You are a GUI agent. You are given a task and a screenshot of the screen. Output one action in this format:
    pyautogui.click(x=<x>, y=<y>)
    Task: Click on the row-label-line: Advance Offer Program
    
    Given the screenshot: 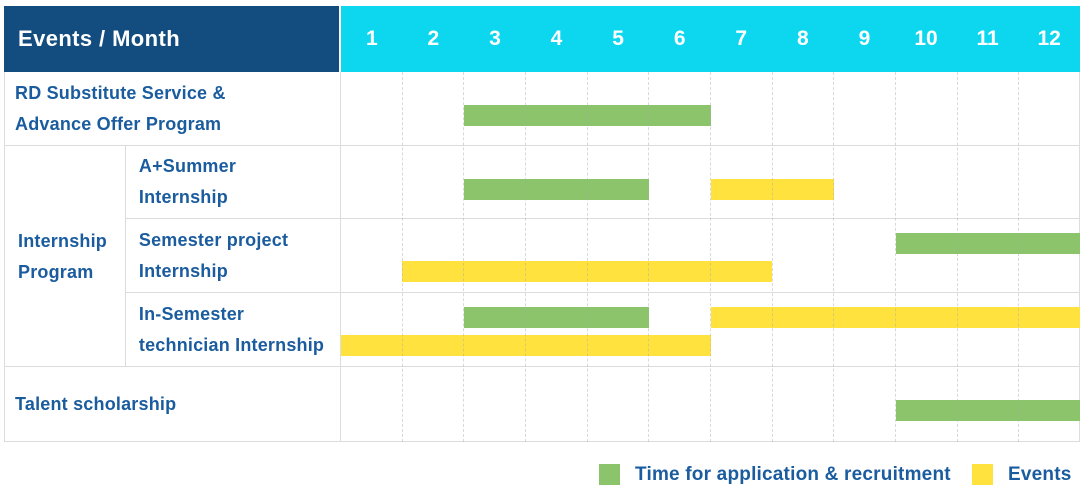 What is the action you would take?
    pyautogui.click(x=118, y=123)
    